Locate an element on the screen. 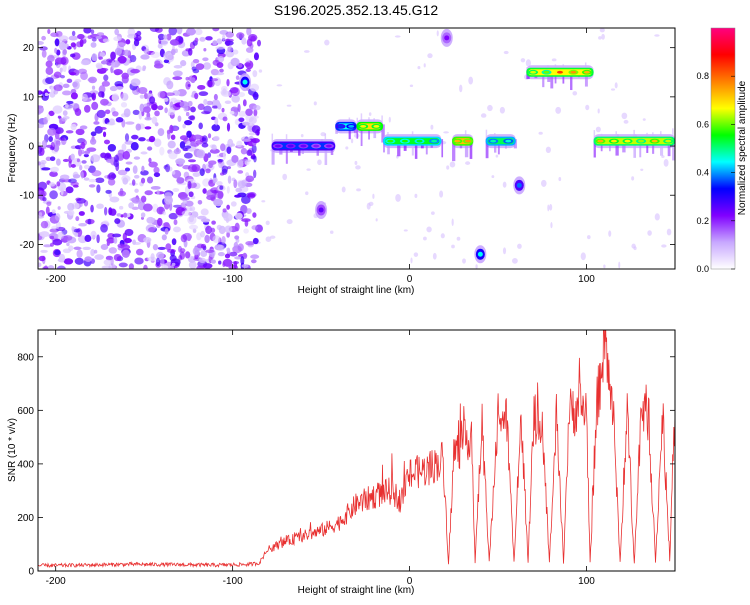 The width and height of the screenshot is (750, 605). x-tick-label: 100 is located at coordinates (586, 279).